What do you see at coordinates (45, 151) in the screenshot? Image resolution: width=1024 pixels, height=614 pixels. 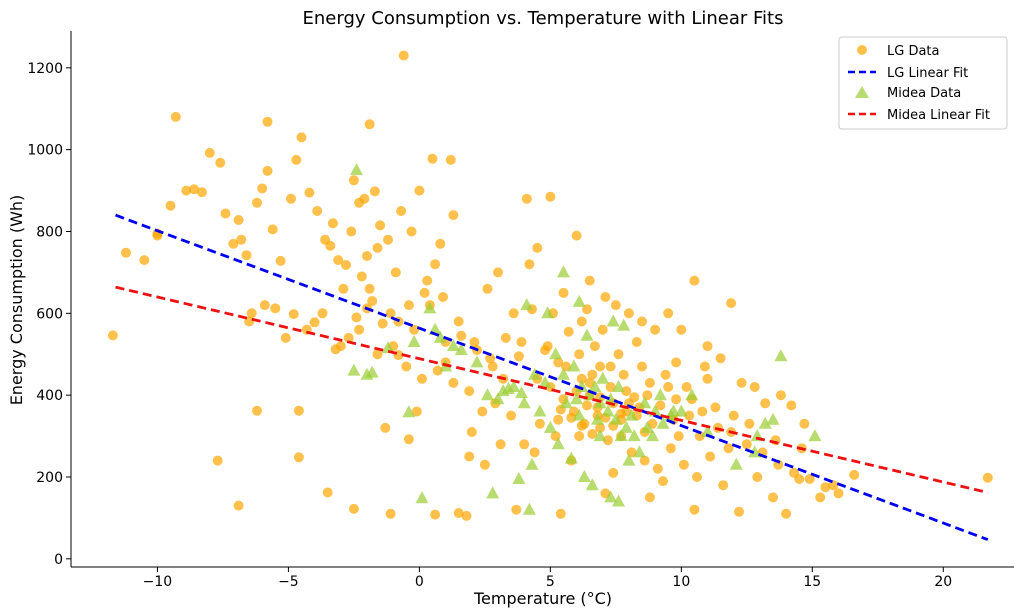 I see `y-tick-label: 1000` at bounding box center [45, 151].